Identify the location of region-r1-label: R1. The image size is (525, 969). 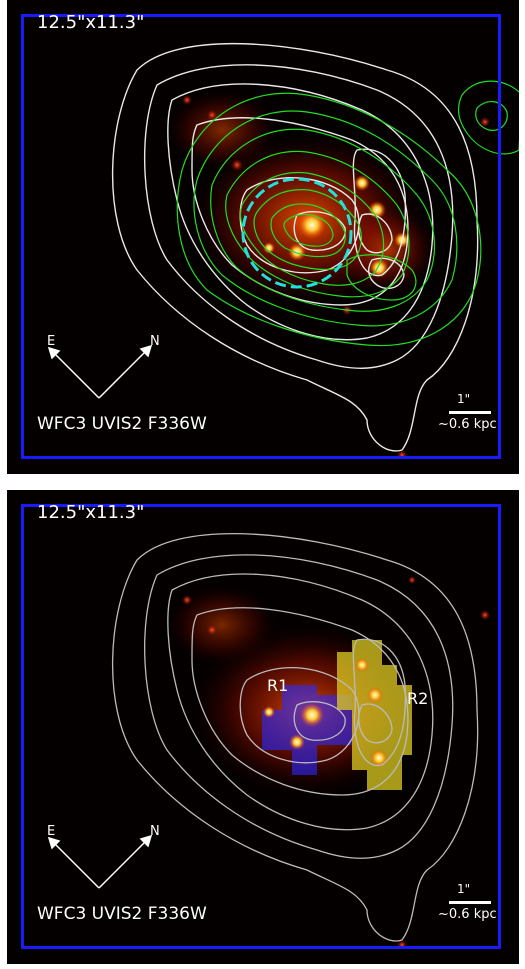
(278, 685).